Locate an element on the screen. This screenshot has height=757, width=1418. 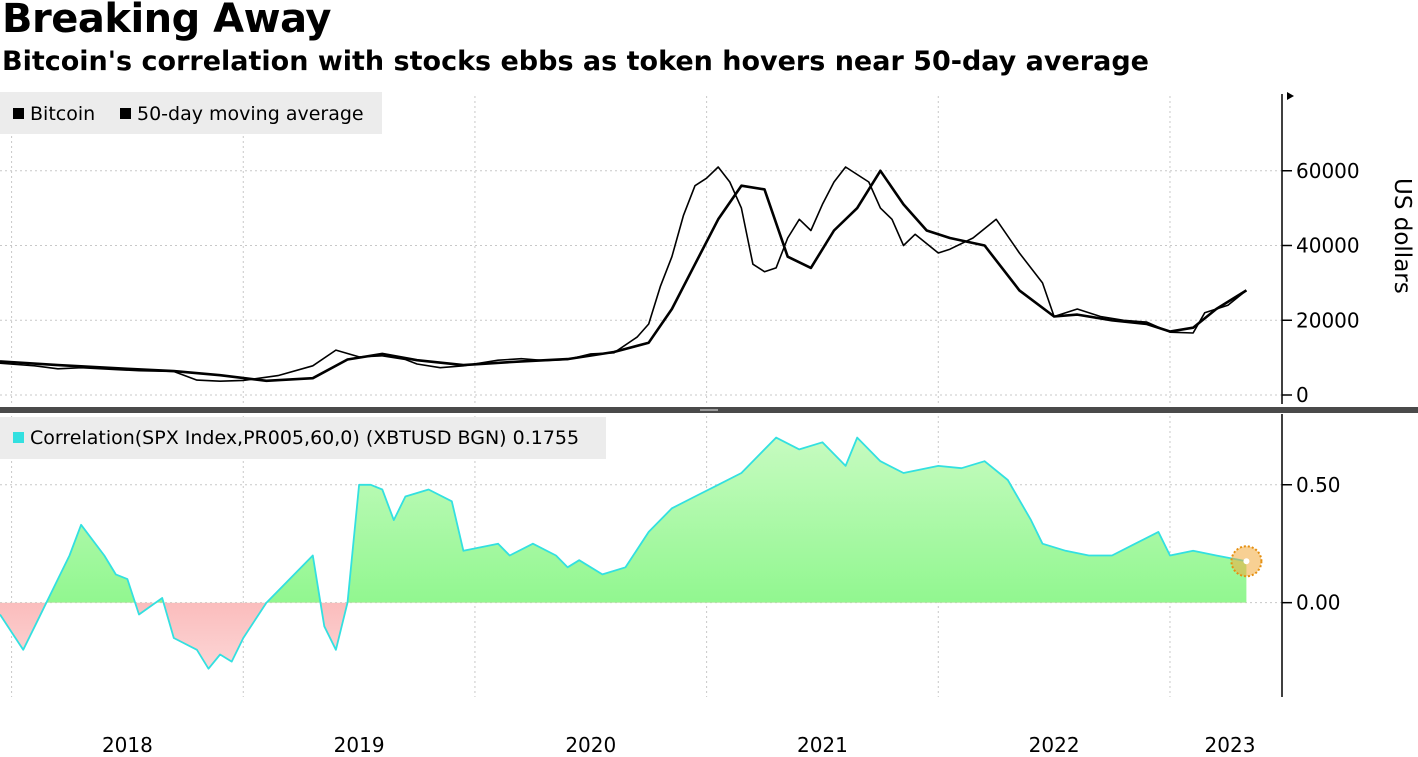
latest-value-dot is located at coordinates (1246, 561).